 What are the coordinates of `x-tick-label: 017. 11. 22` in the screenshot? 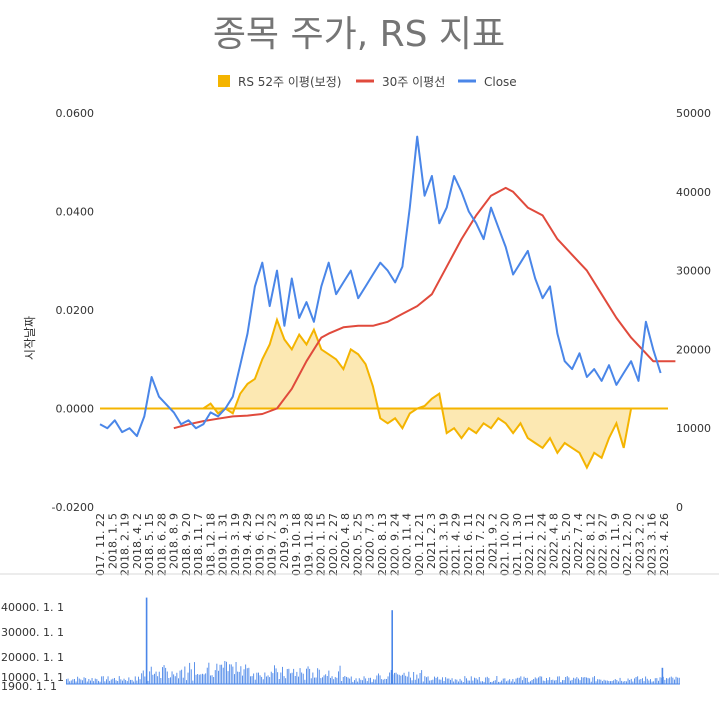 It's located at (100, 544).